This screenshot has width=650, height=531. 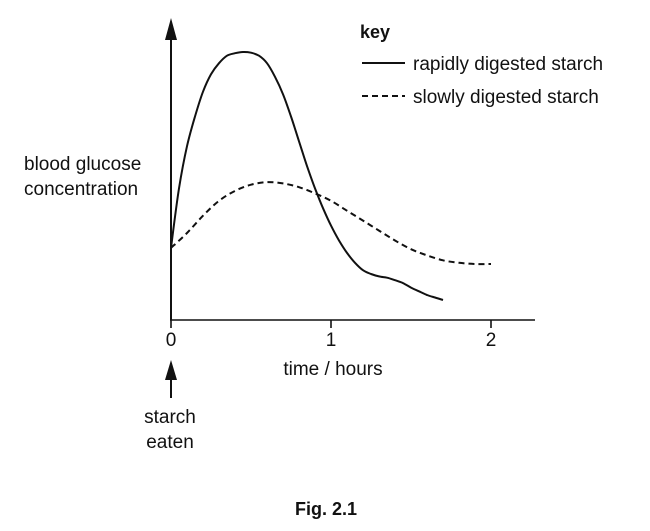 I want to click on x-tick-marks, so click(x=331, y=324).